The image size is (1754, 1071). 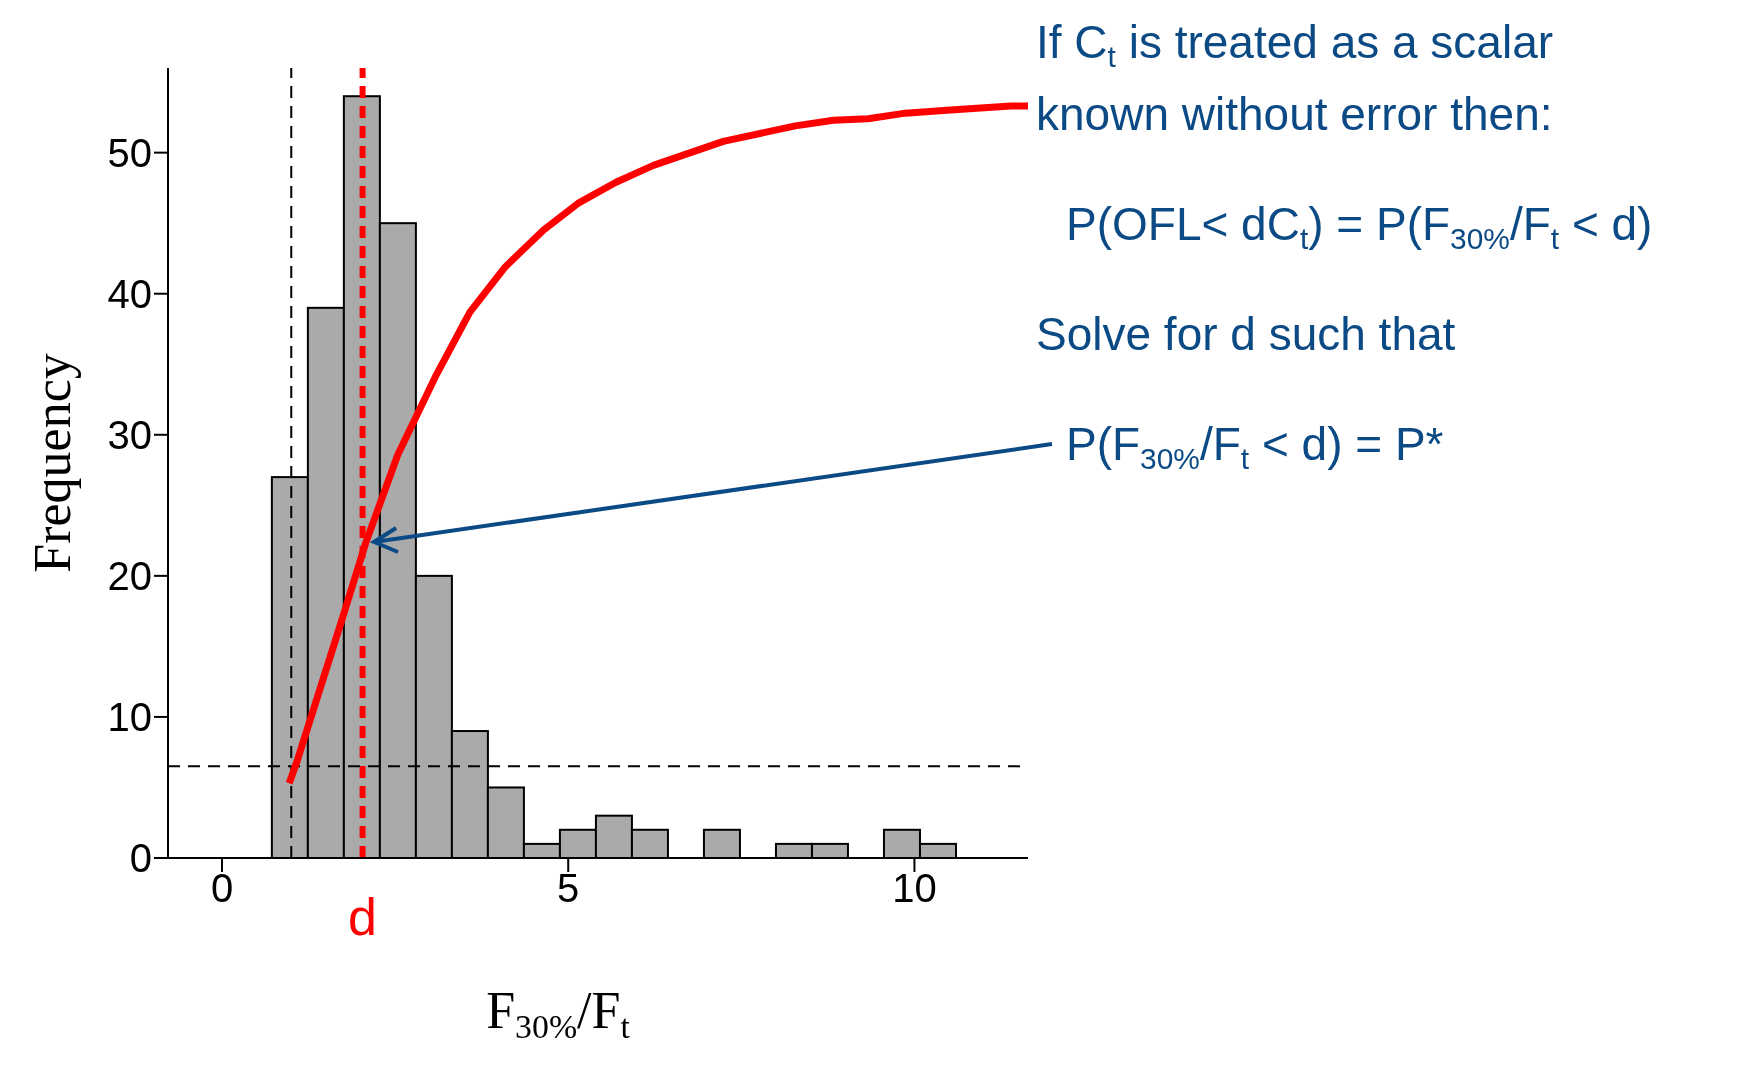 I want to click on y-tick-label: 50, so click(x=129, y=152).